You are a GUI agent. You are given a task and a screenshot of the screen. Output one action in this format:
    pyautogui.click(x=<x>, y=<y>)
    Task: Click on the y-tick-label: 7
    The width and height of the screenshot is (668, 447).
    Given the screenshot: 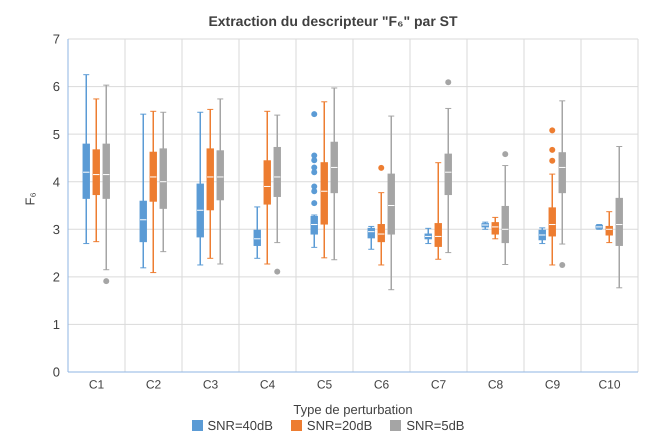 What is the action you would take?
    pyautogui.click(x=56, y=39)
    